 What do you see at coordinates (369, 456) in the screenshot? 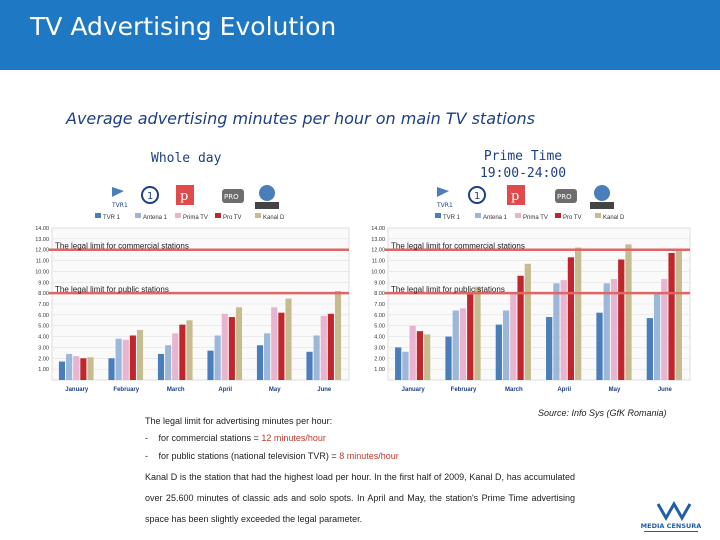
I see `public-value: 8 minutes/hour` at bounding box center [369, 456].